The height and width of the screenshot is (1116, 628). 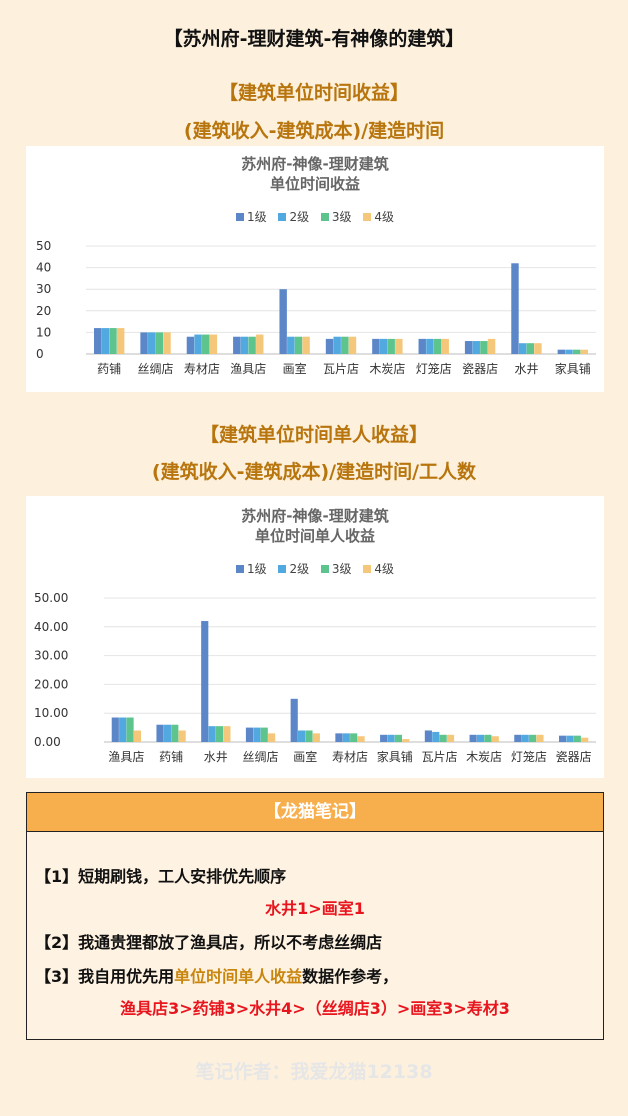 I want to click on note-line-3: 【3】我自用优先用单位时间单人收益数据作参考，, so click(x=216, y=975).